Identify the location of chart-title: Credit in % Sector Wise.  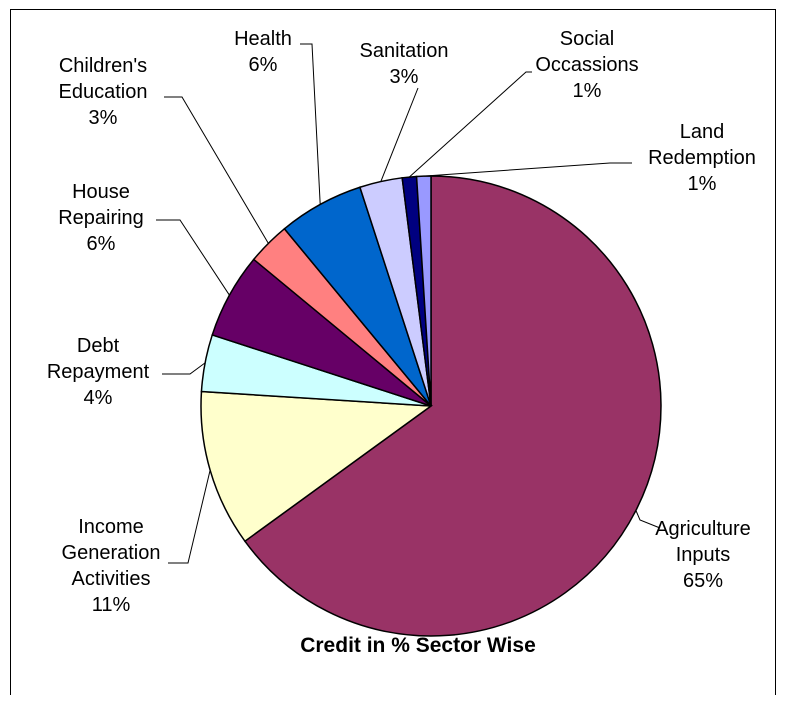
(418, 645).